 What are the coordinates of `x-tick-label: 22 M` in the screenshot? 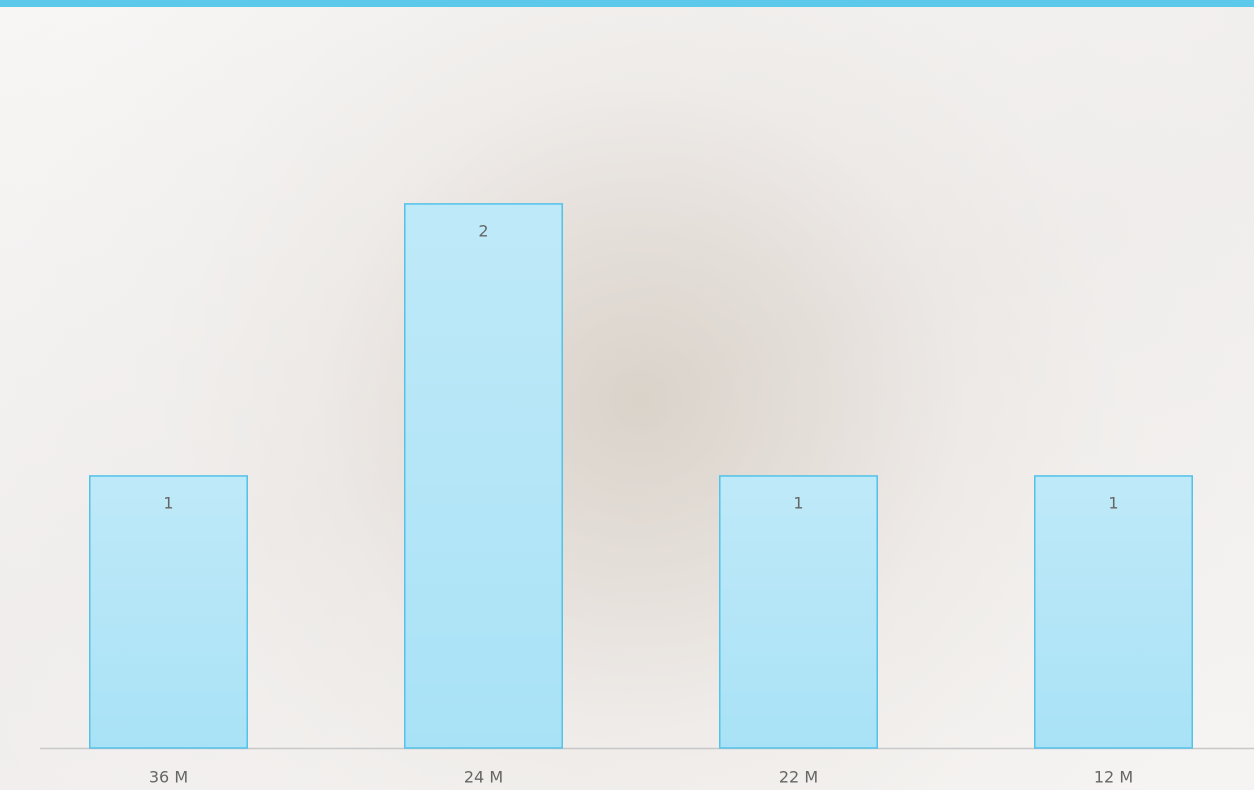 It's located at (798, 777).